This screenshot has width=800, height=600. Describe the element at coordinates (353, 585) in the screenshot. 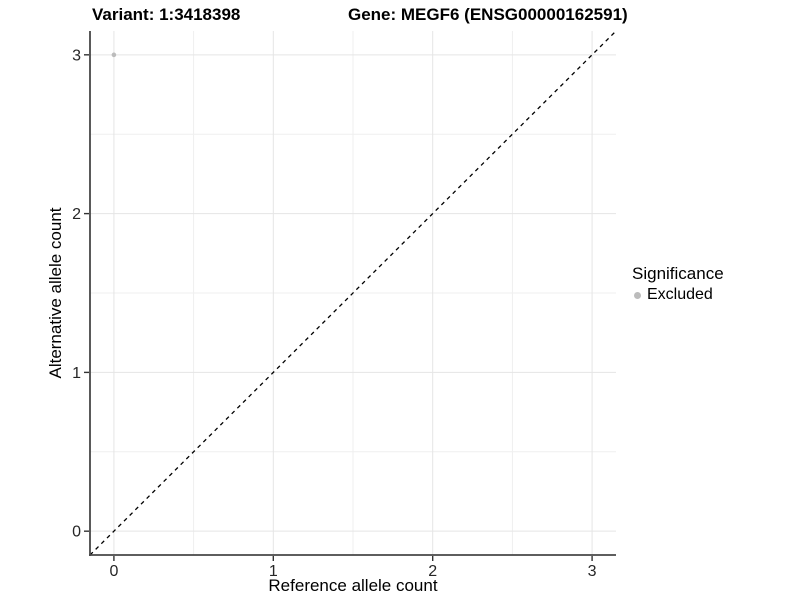

I see `x-axis-title: Reference allele count` at that location.